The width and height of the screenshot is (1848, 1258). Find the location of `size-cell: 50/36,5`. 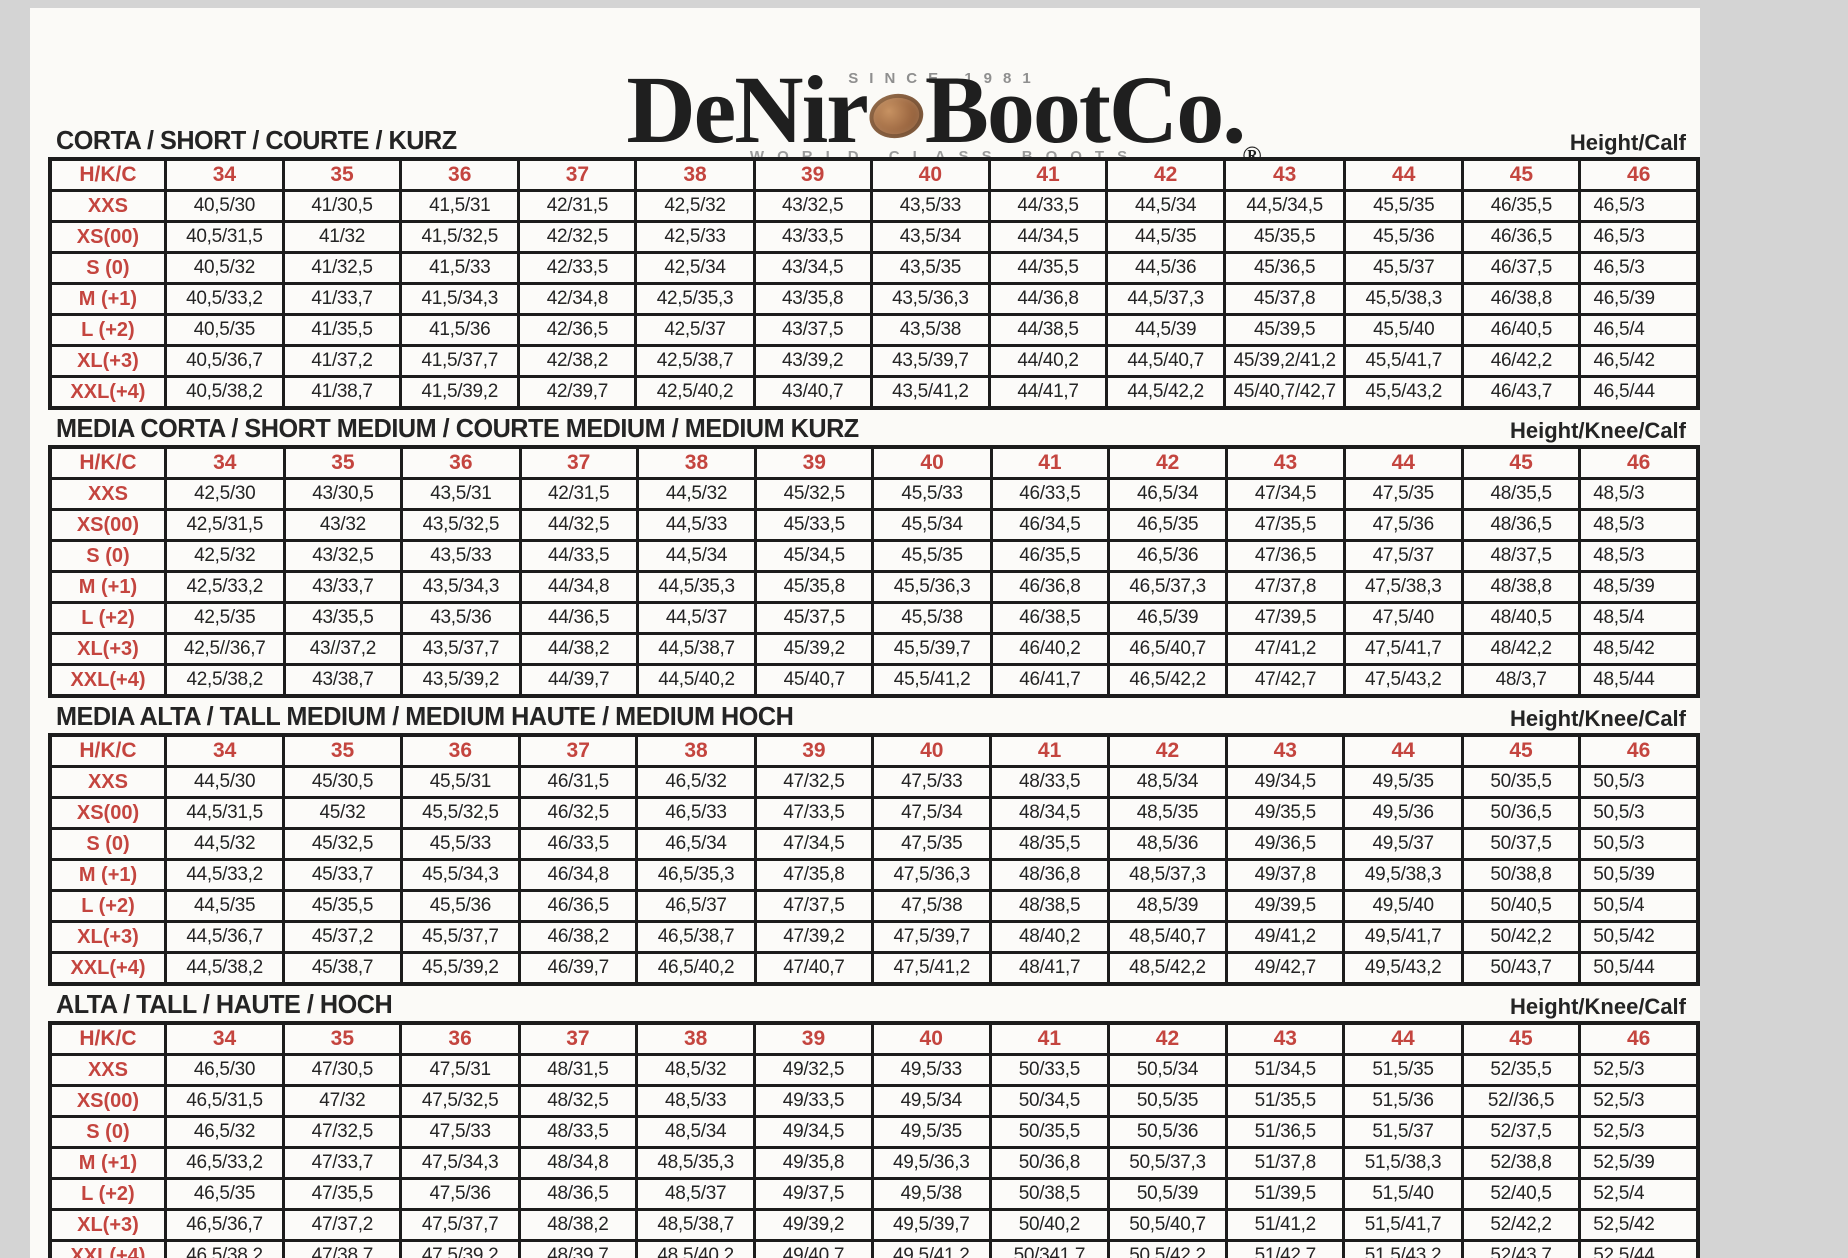

size-cell: 50/36,5 is located at coordinates (1521, 813).